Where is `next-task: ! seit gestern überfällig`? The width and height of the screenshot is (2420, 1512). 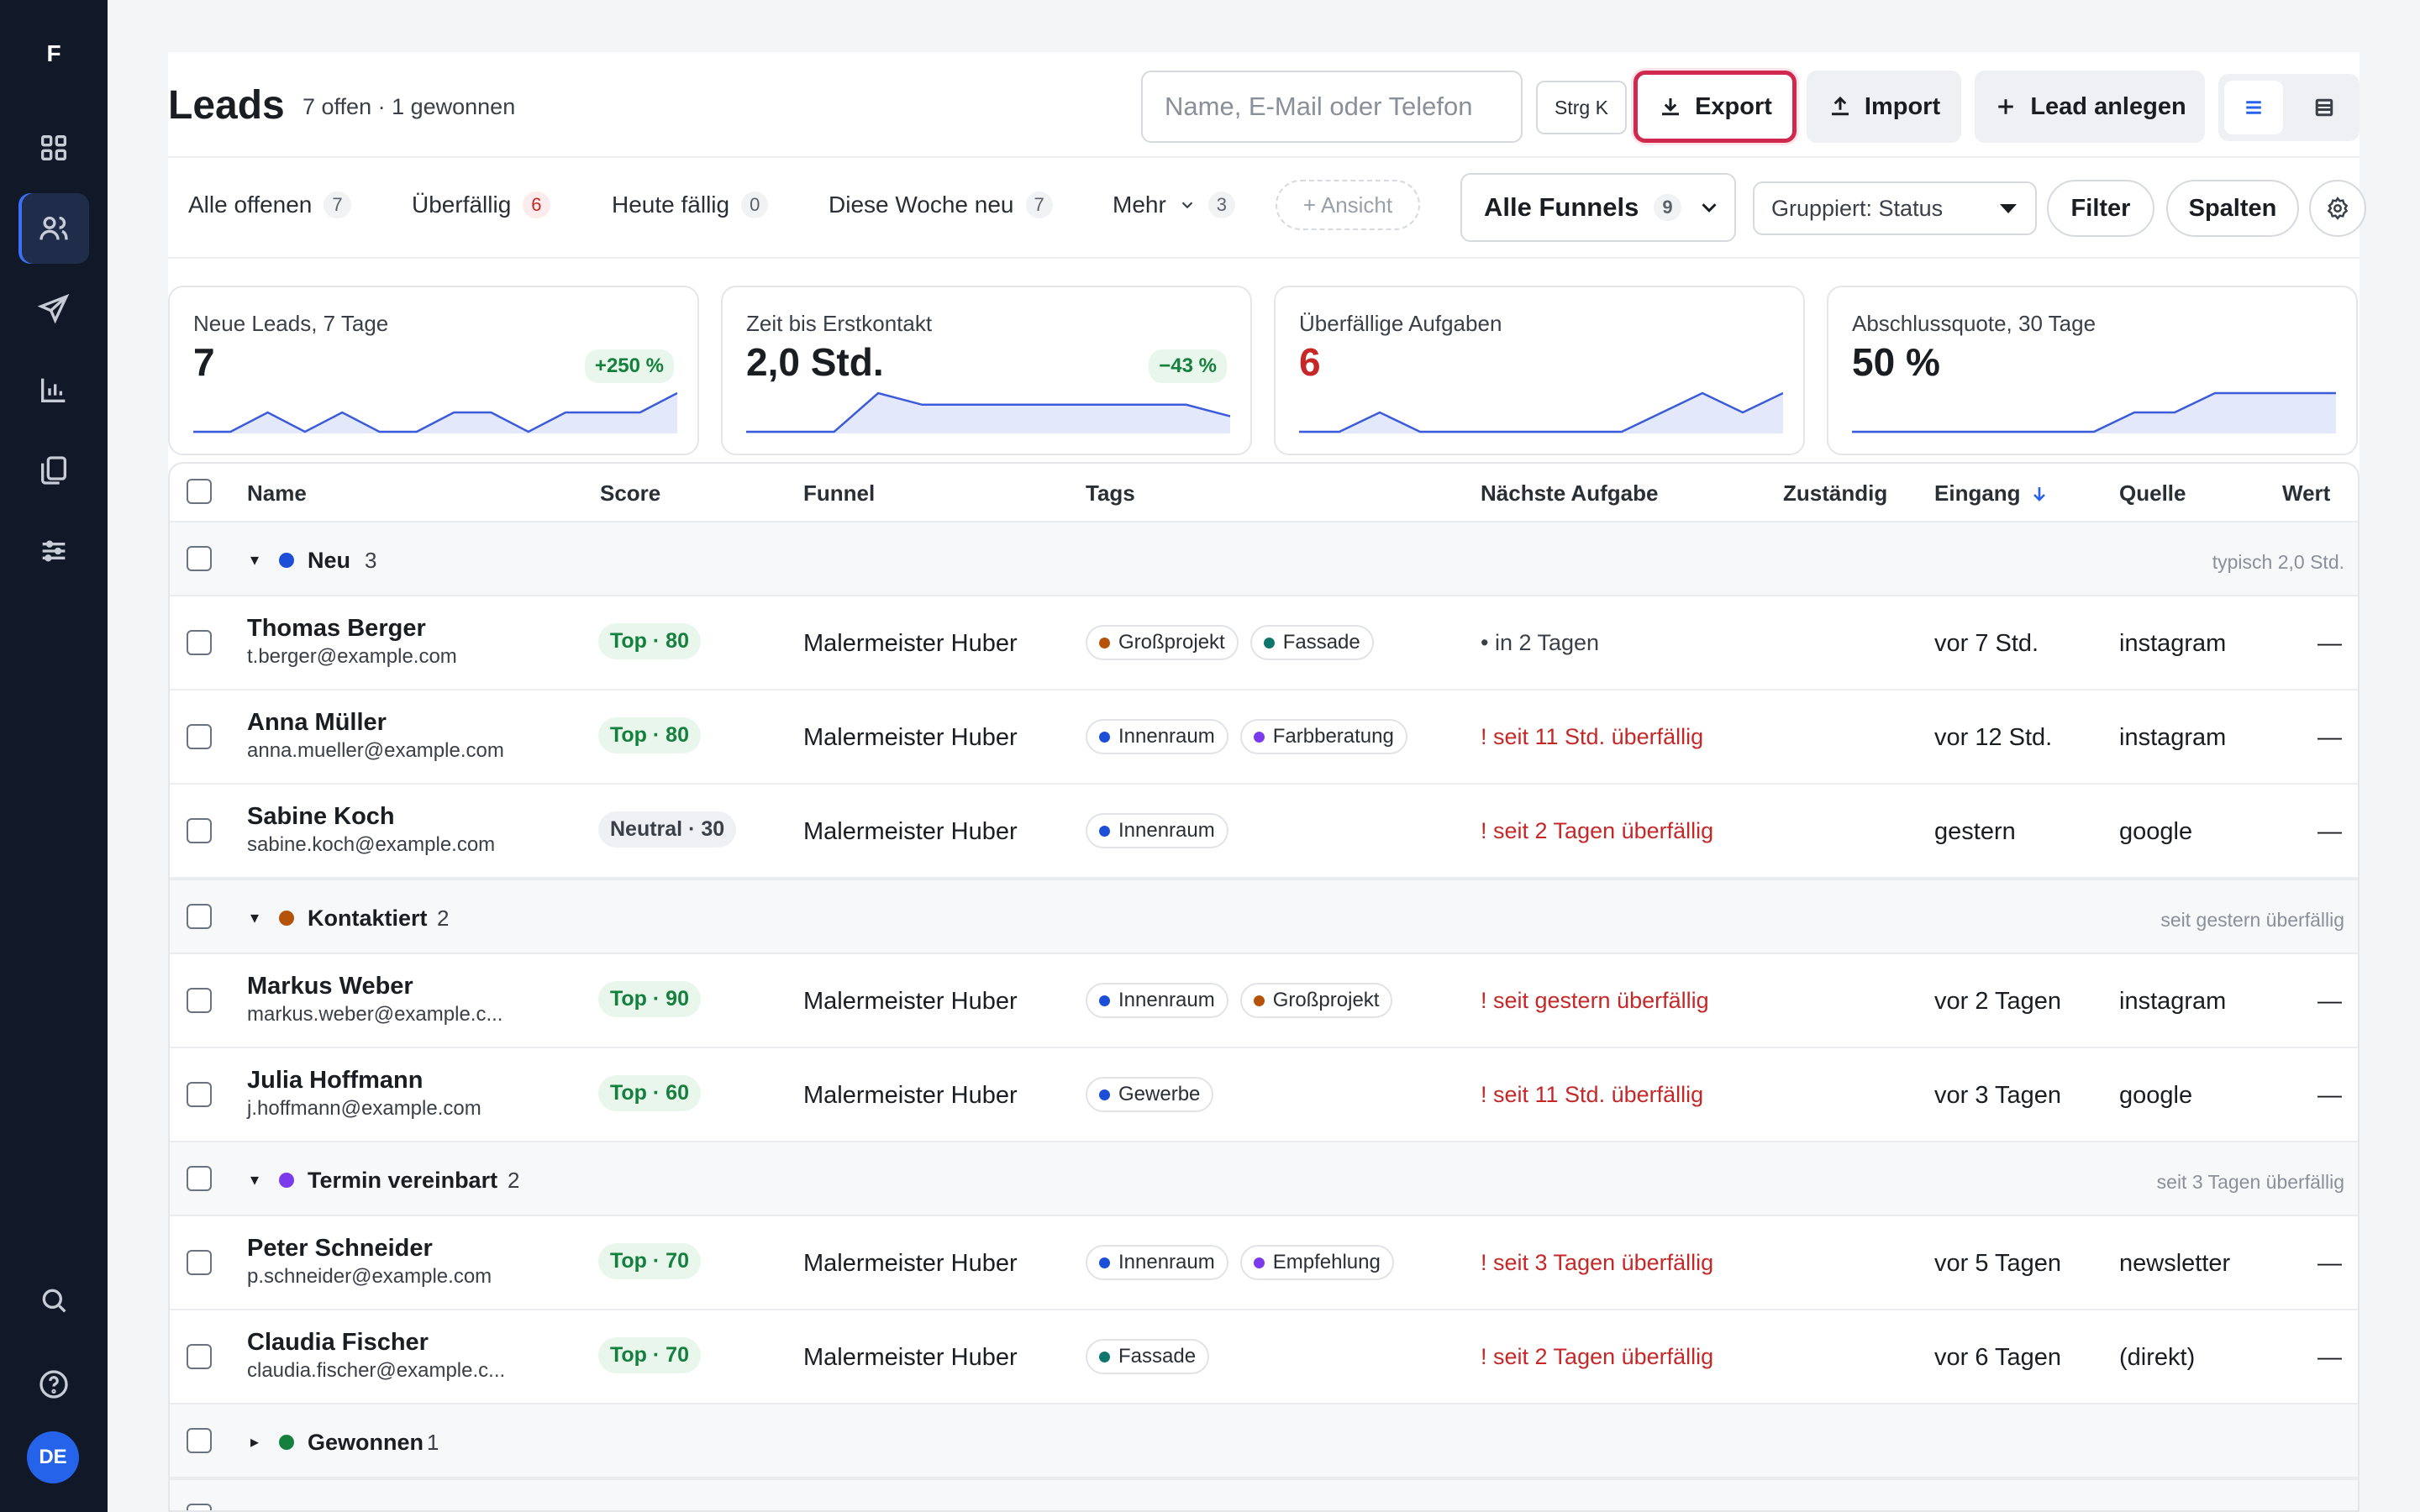 next-task: ! seit gestern überfällig is located at coordinates (1595, 1000).